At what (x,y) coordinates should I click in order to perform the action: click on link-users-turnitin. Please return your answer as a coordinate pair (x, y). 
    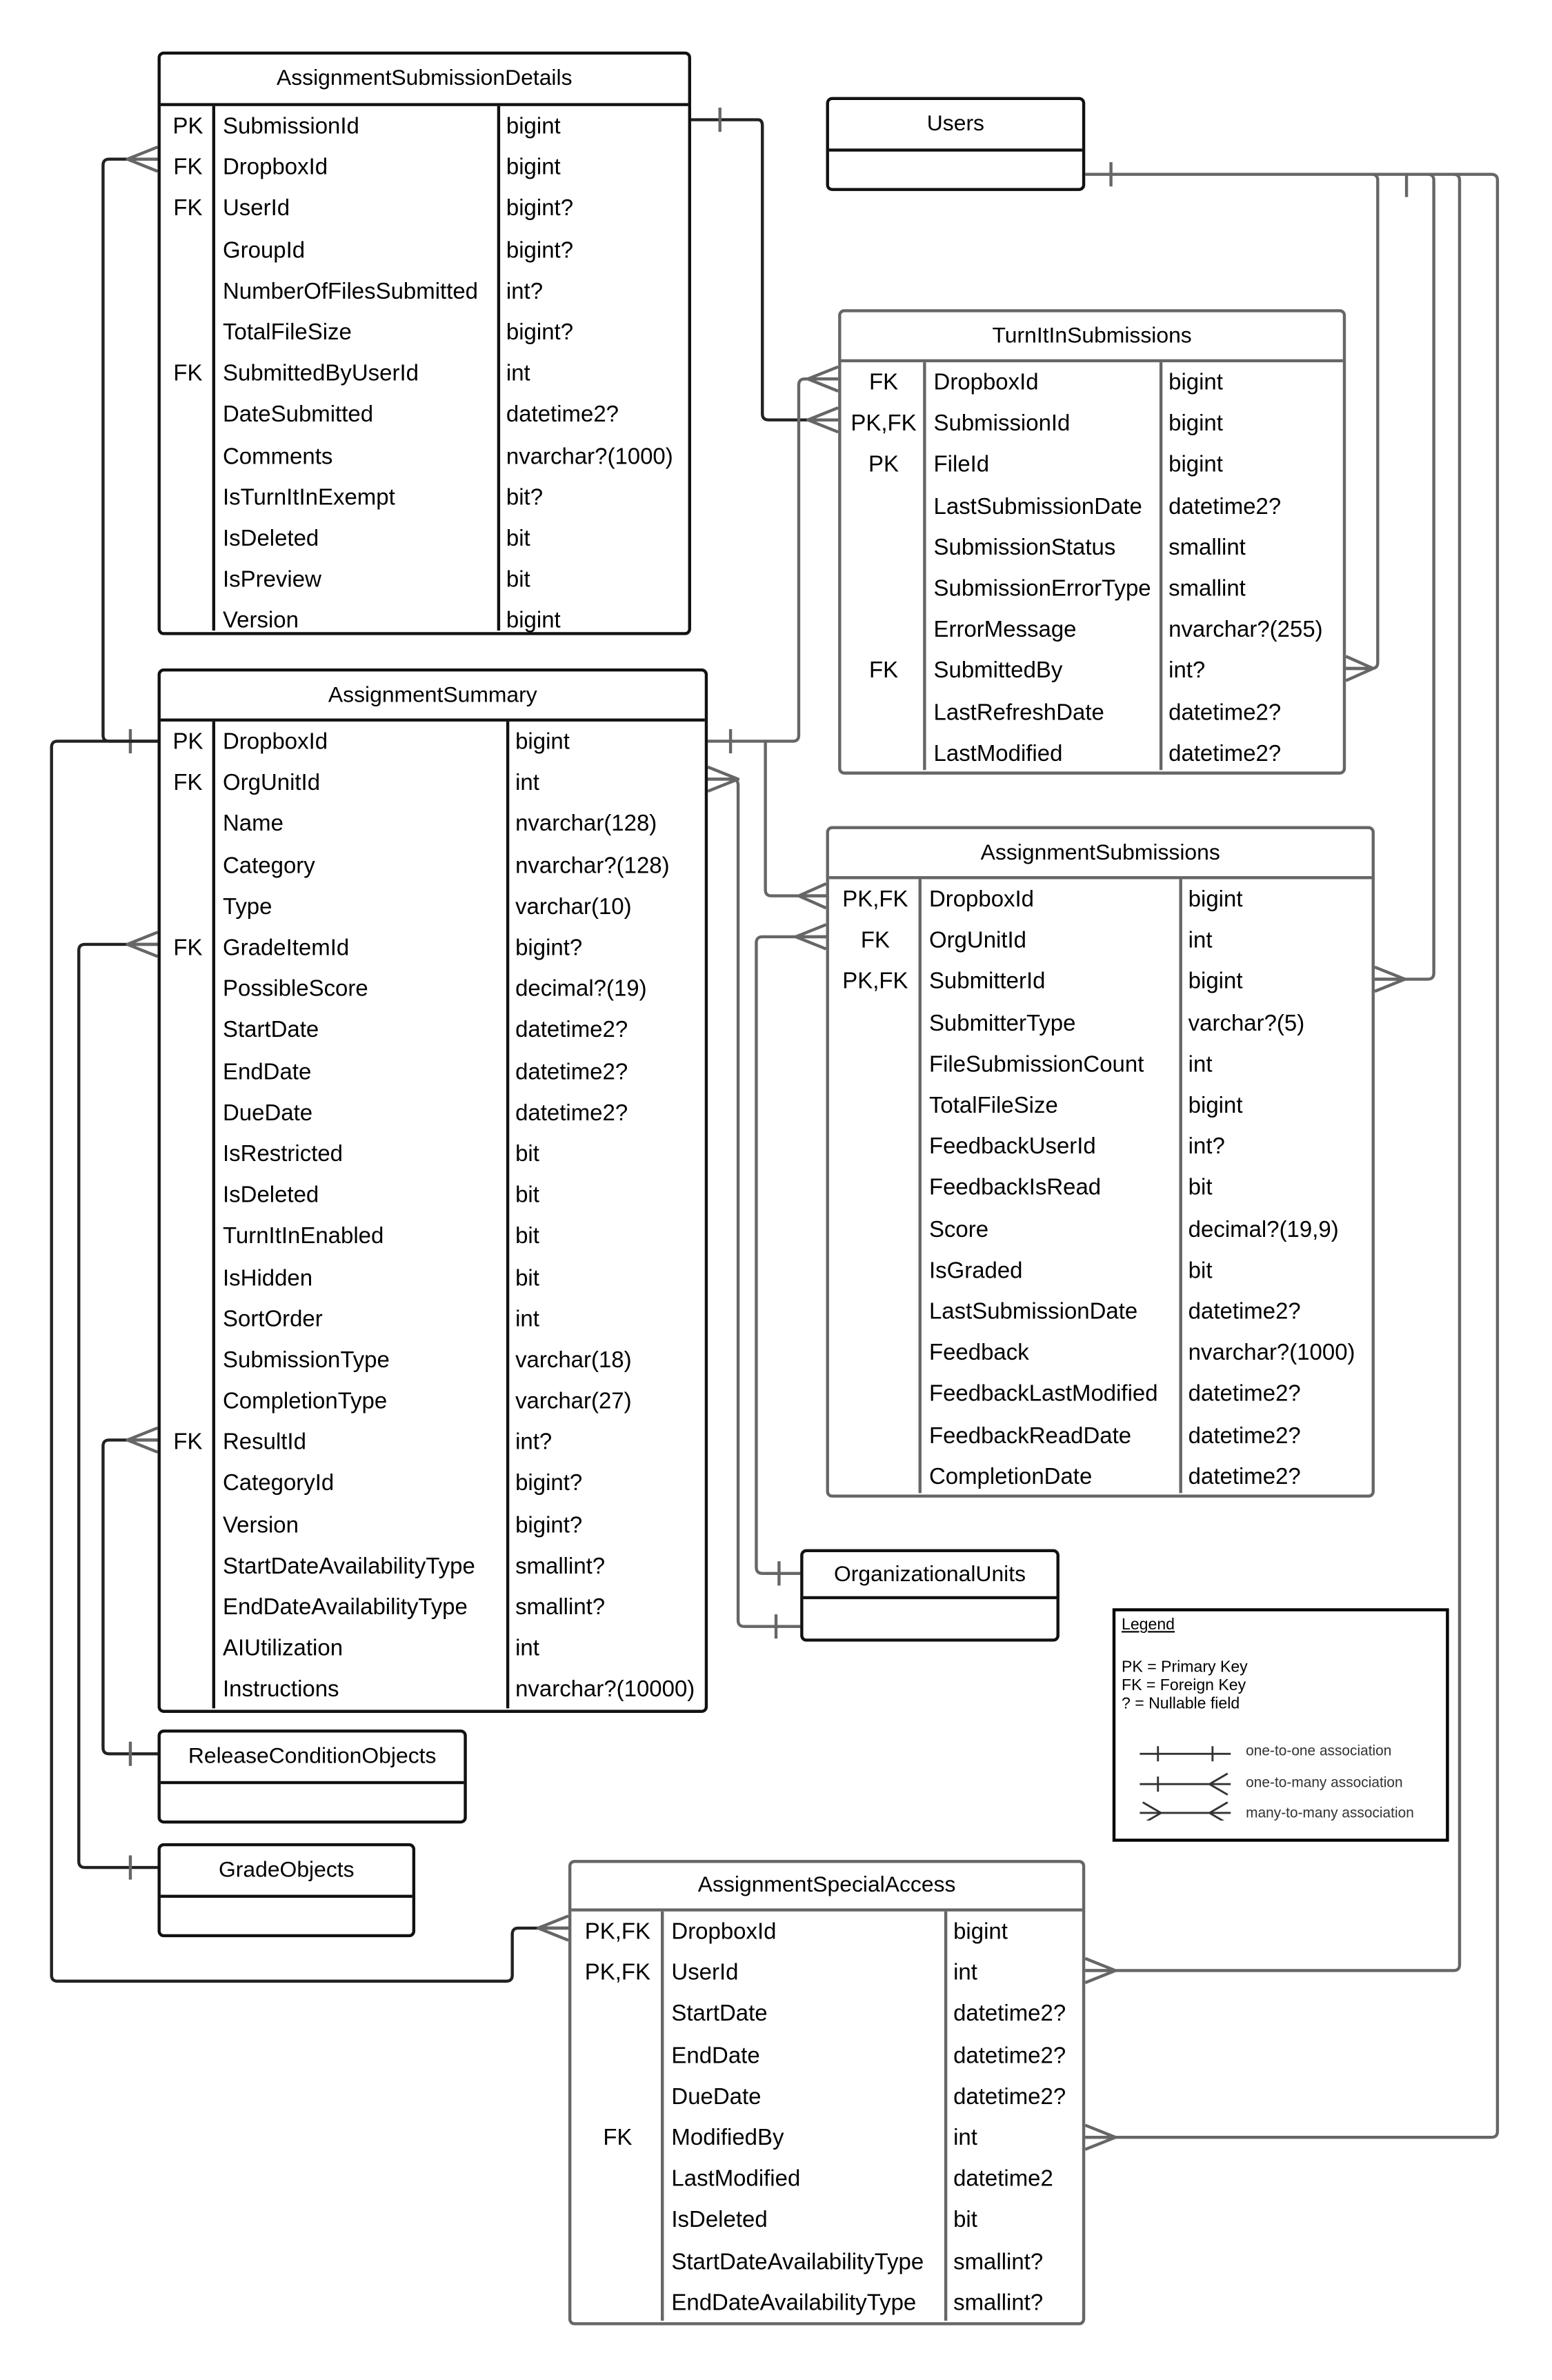
    Looking at the image, I should click on (1363, 421).